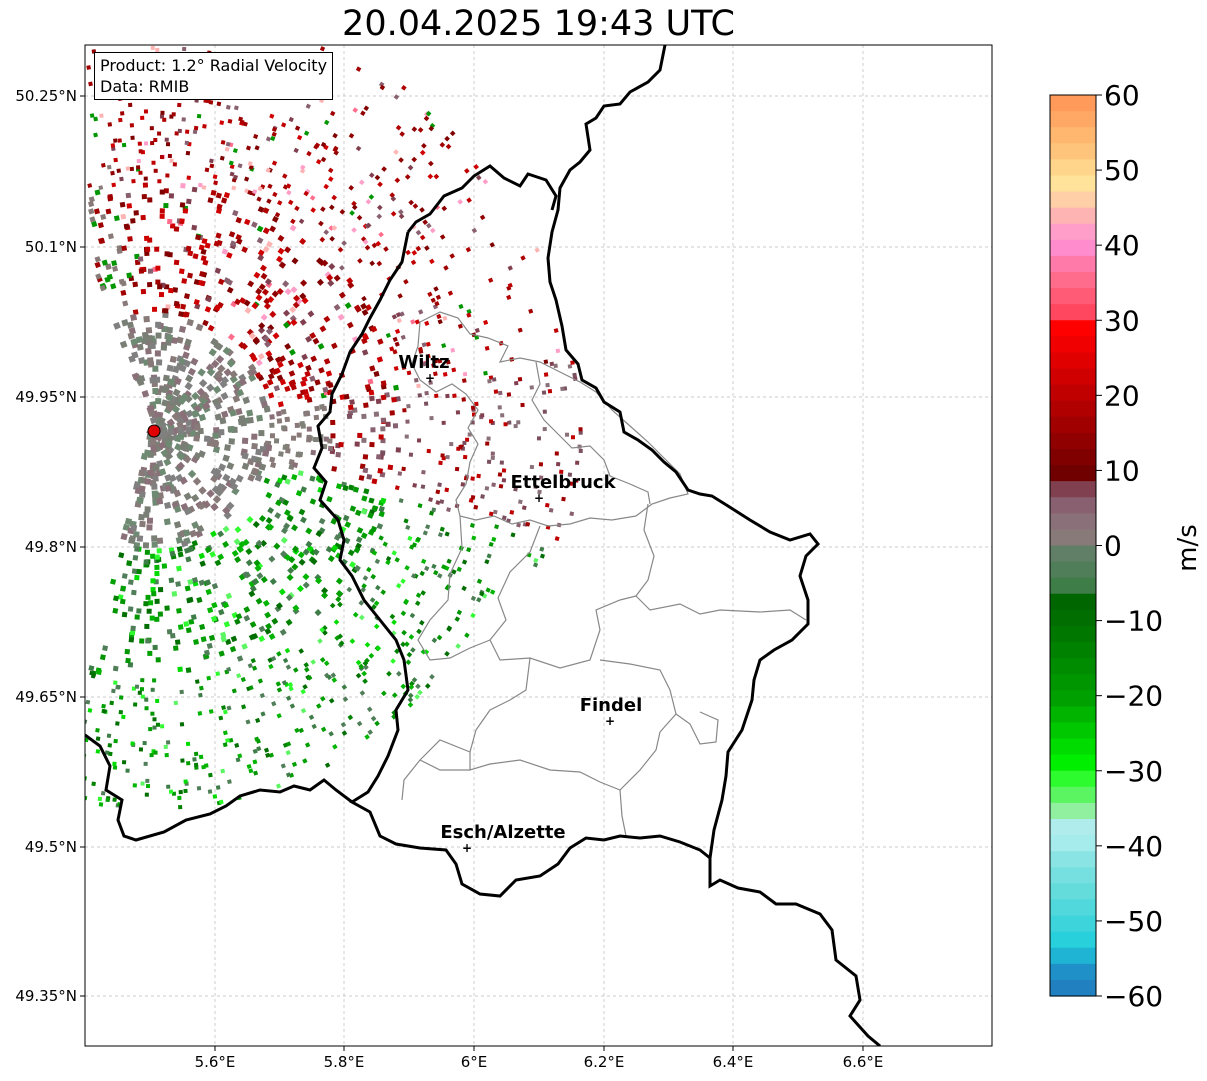 The height and width of the screenshot is (1081, 1207). I want to click on y-tick-label: 49.95°N, so click(46, 397).